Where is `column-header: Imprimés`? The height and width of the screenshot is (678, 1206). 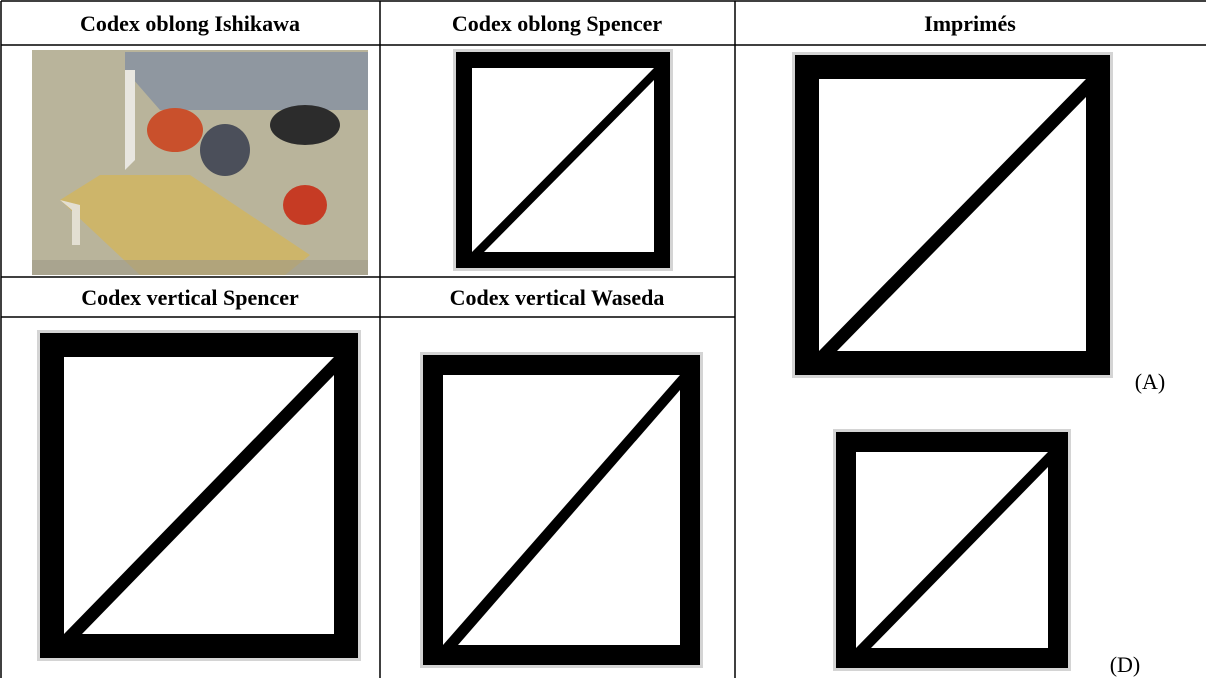 column-header: Imprimés is located at coordinates (970, 23).